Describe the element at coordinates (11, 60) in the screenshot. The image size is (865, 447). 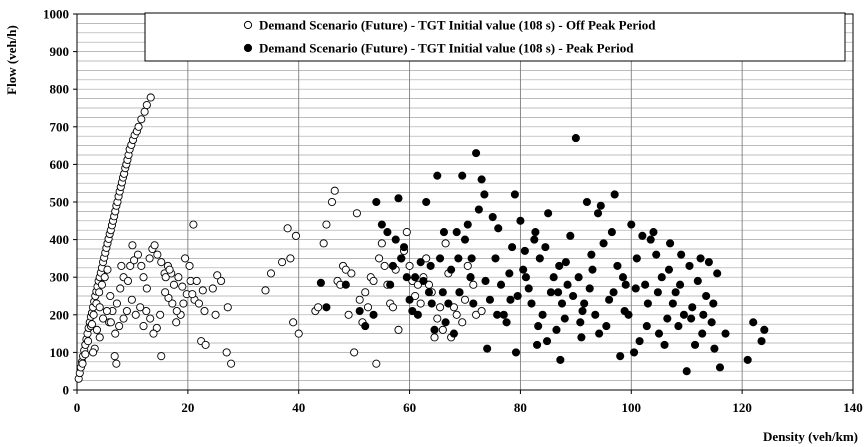
I see `y-axis-title: Flow (veh/h)` at that location.